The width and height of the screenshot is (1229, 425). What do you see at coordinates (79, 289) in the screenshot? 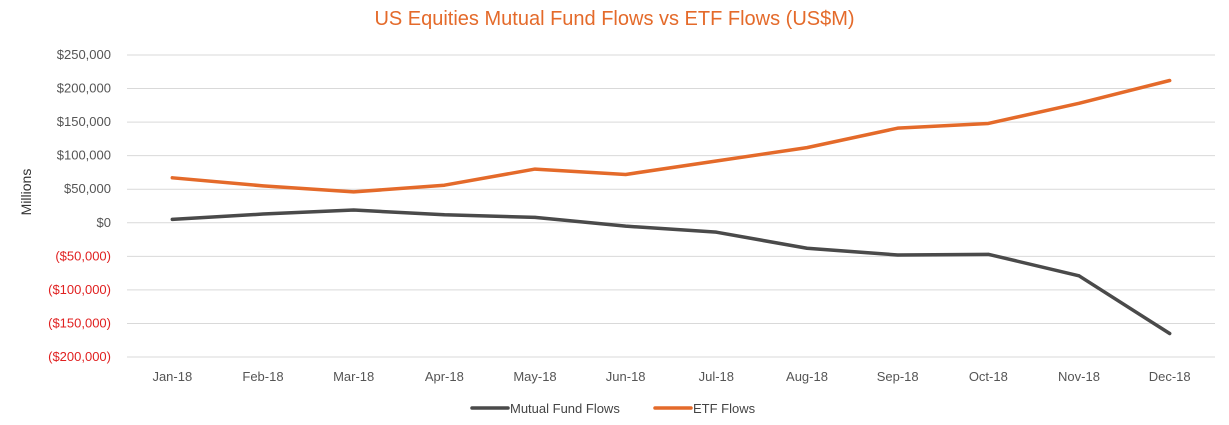
I see `y-tick-label: ($100,000)` at bounding box center [79, 289].